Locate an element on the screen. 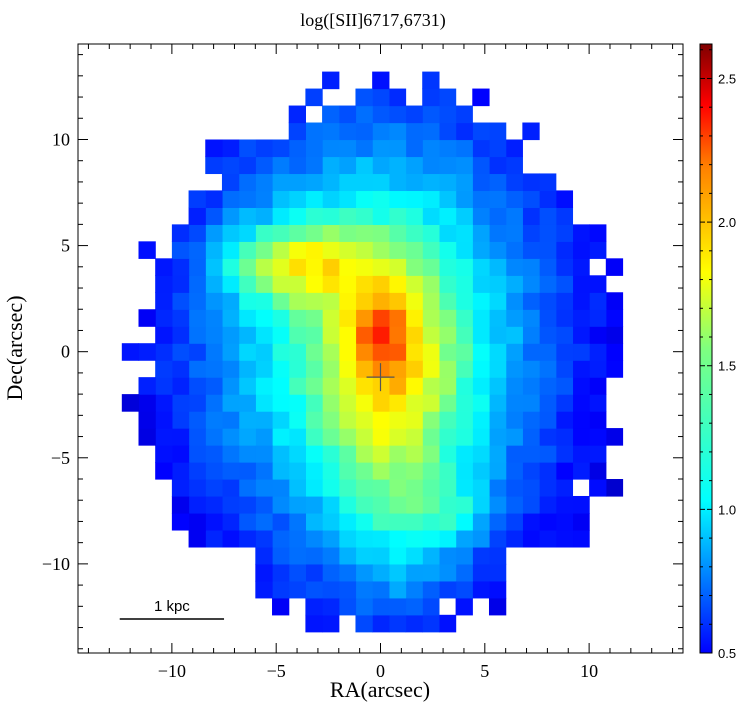 Image resolution: width=747 pixels, height=709 pixels. colorbar-tick-label: 1.5 is located at coordinates (727, 366).